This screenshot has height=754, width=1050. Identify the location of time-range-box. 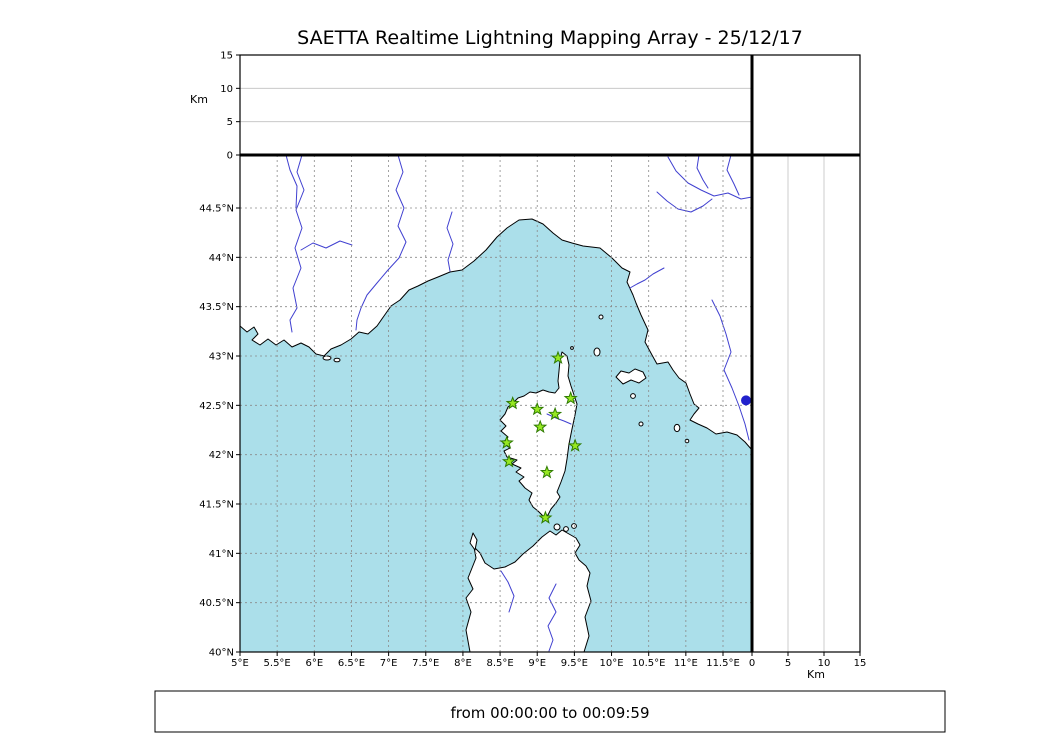
(550, 711).